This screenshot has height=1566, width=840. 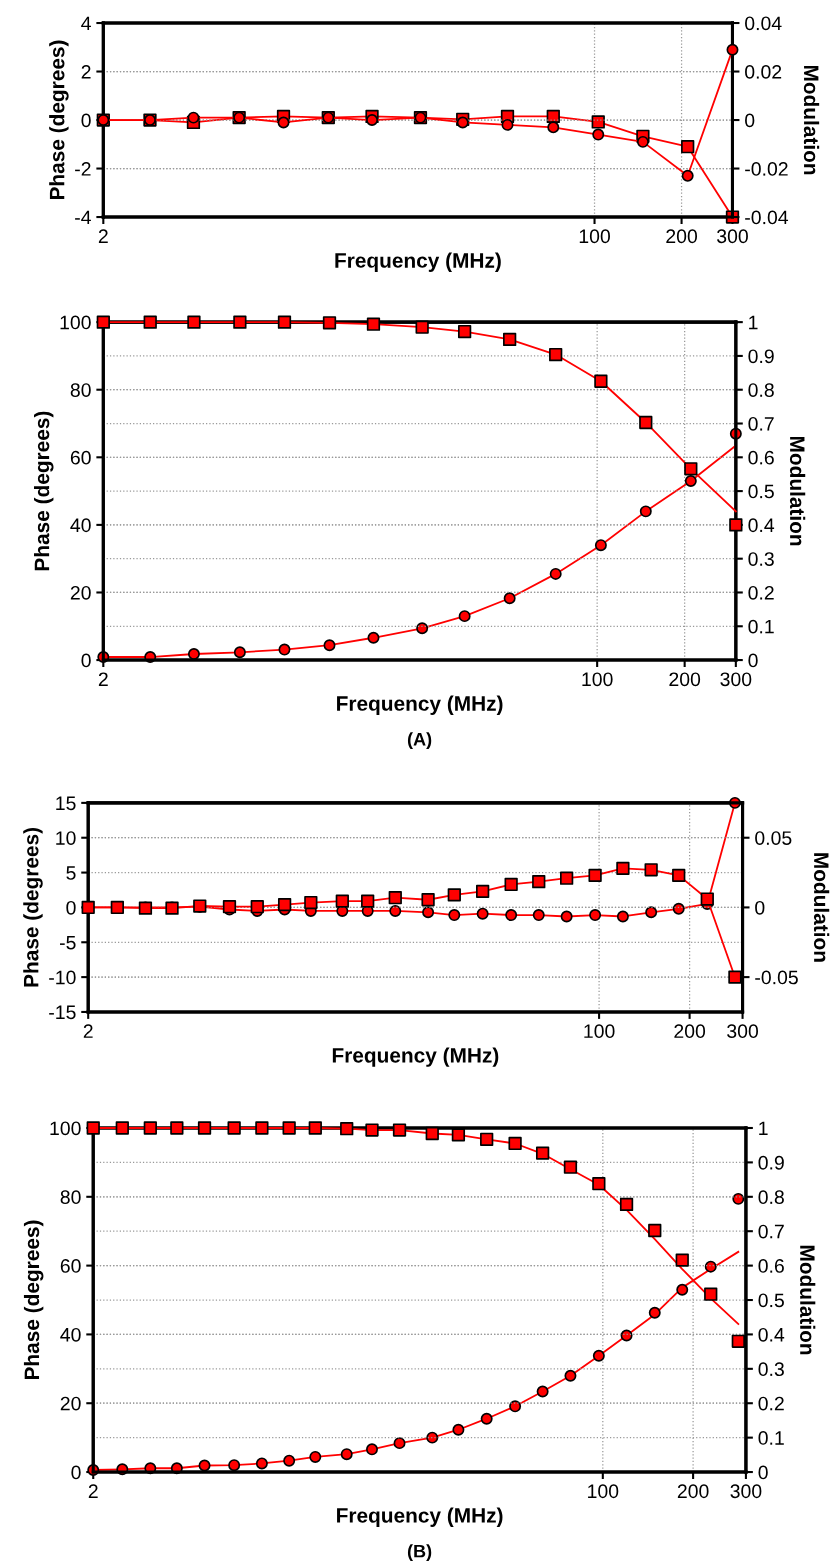 What do you see at coordinates (71, 873) in the screenshot?
I see `y-tick-label: 5` at bounding box center [71, 873].